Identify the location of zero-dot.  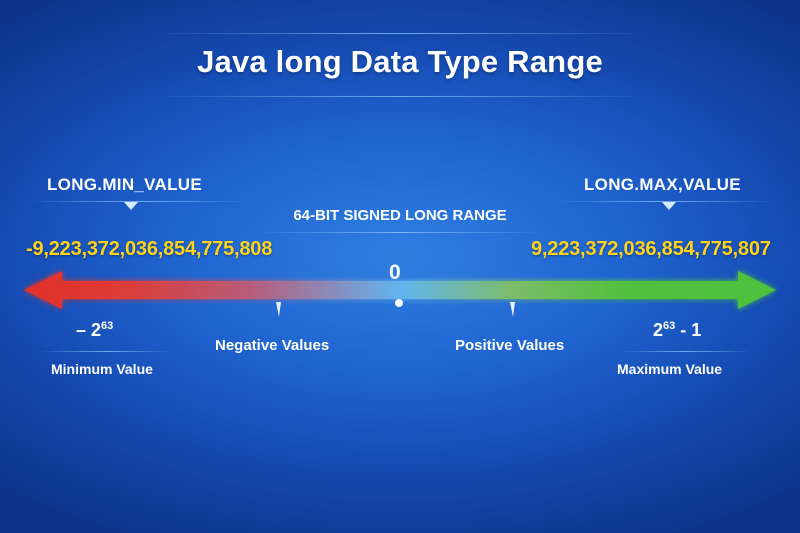
(399, 303).